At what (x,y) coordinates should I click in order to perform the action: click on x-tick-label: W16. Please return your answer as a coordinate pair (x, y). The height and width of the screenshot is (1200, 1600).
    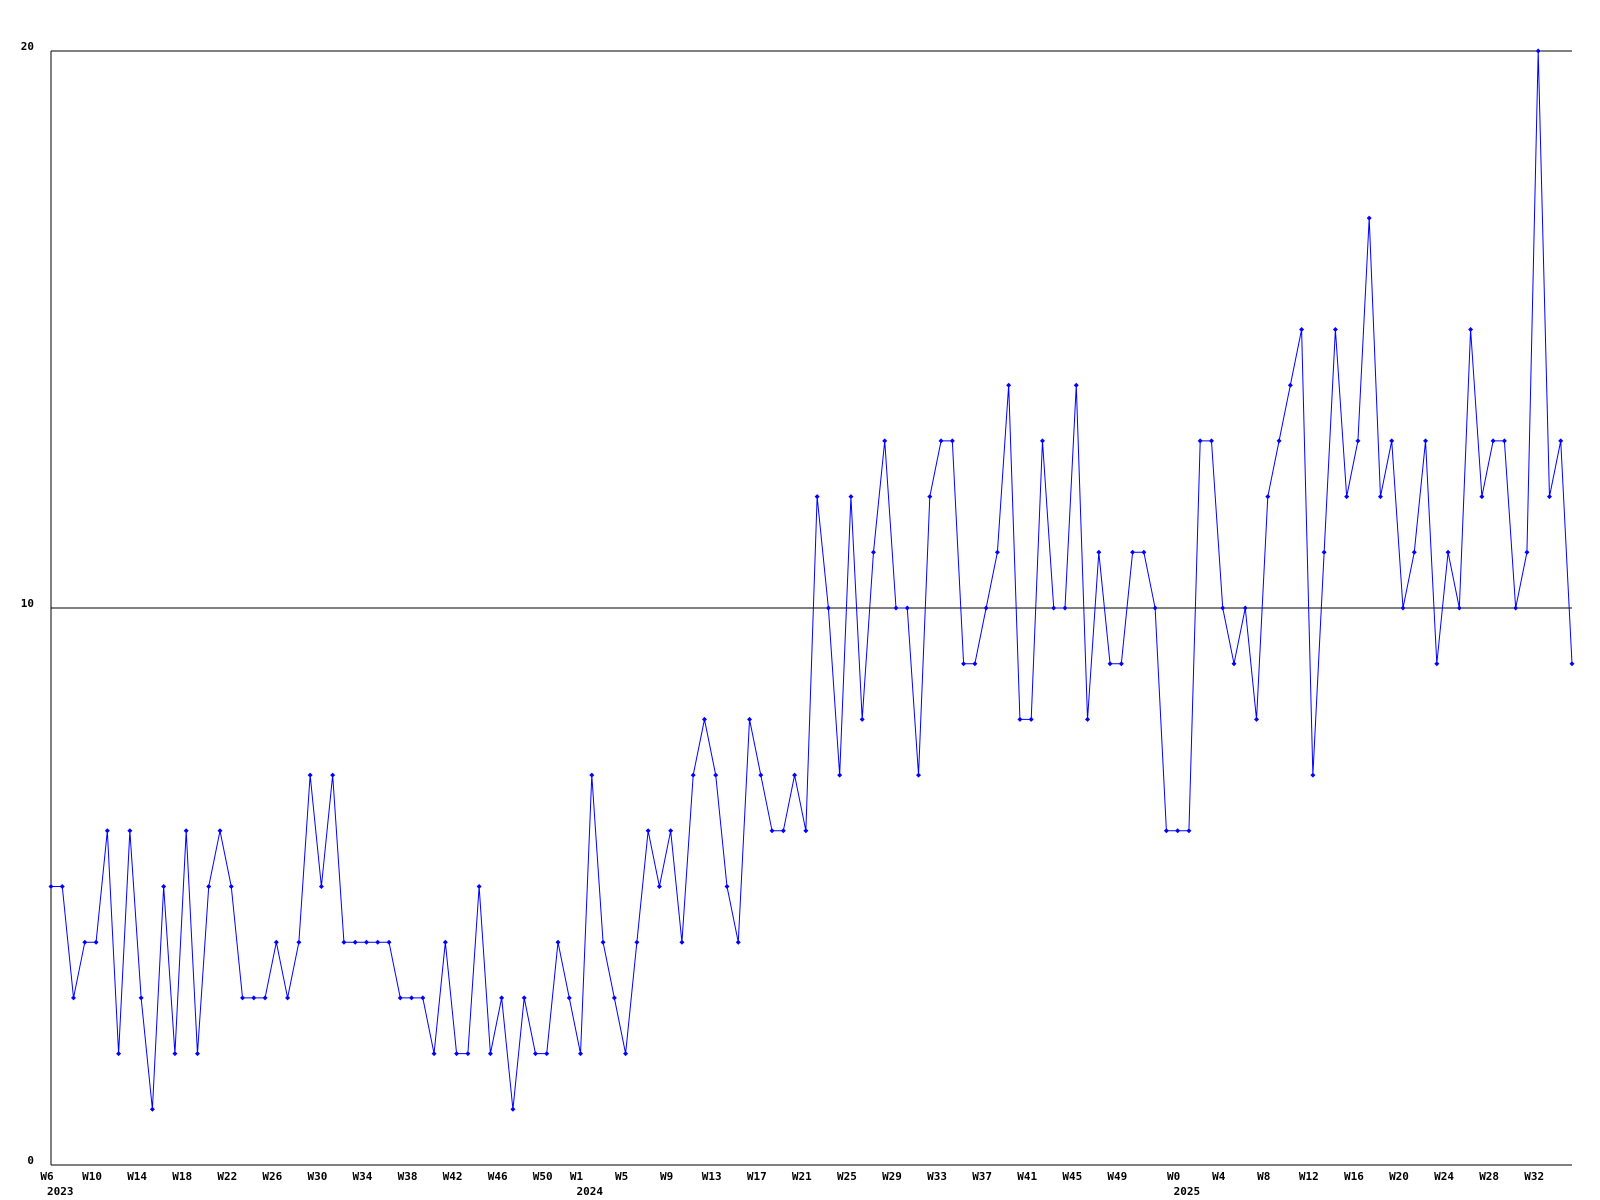
    Looking at the image, I should click on (1354, 1176).